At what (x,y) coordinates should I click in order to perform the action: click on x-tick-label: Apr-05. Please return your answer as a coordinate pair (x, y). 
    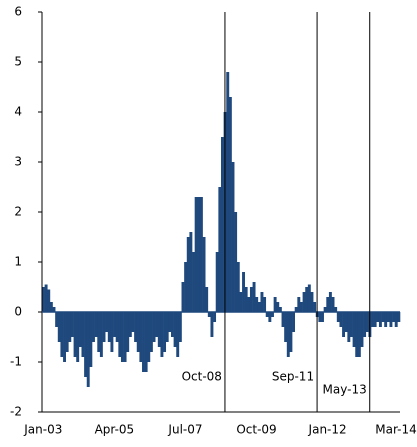
    Looking at the image, I should click on (115, 430).